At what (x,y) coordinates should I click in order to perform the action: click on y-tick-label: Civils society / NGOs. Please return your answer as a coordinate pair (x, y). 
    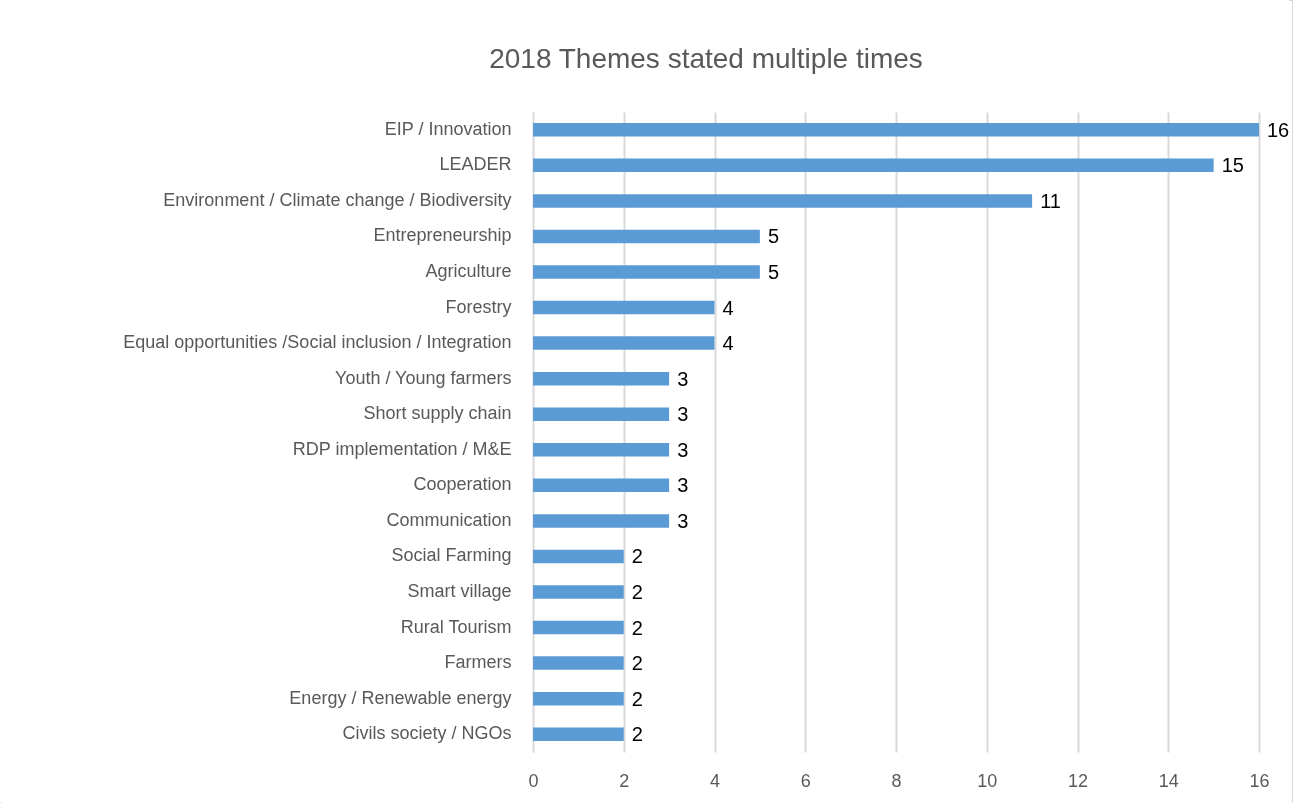
    Looking at the image, I should click on (427, 733).